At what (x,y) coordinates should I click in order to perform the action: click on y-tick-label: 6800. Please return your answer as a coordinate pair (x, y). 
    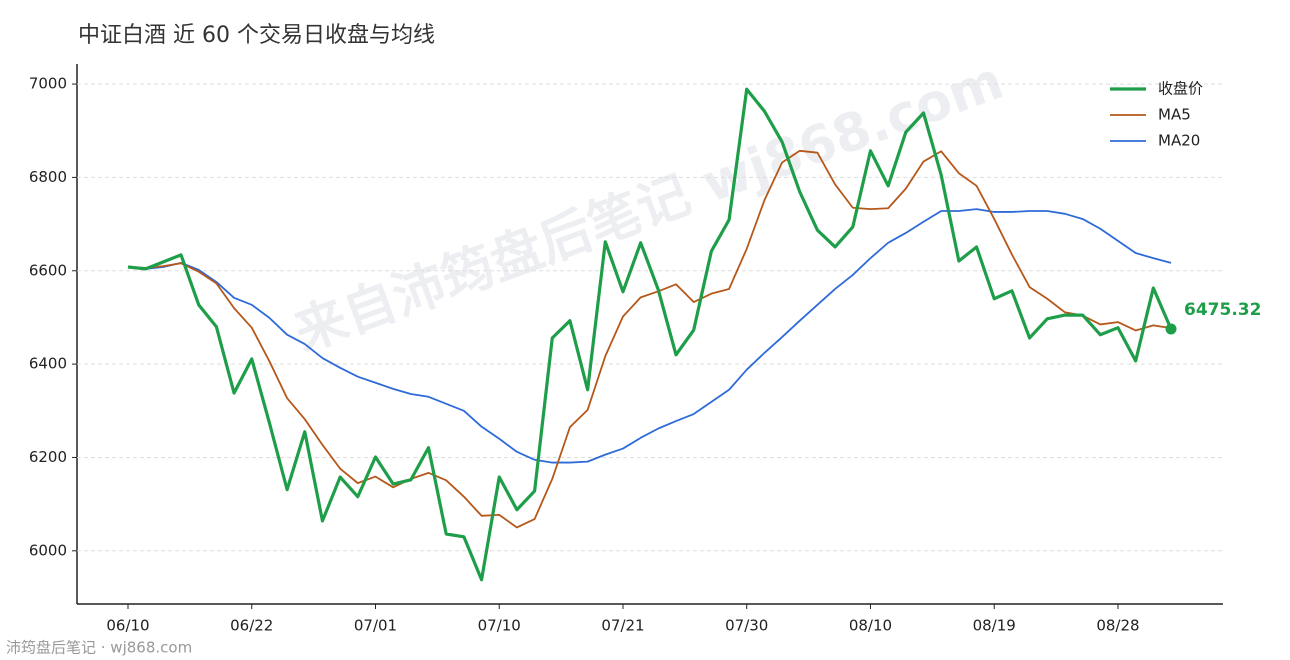
    Looking at the image, I should click on (48, 177).